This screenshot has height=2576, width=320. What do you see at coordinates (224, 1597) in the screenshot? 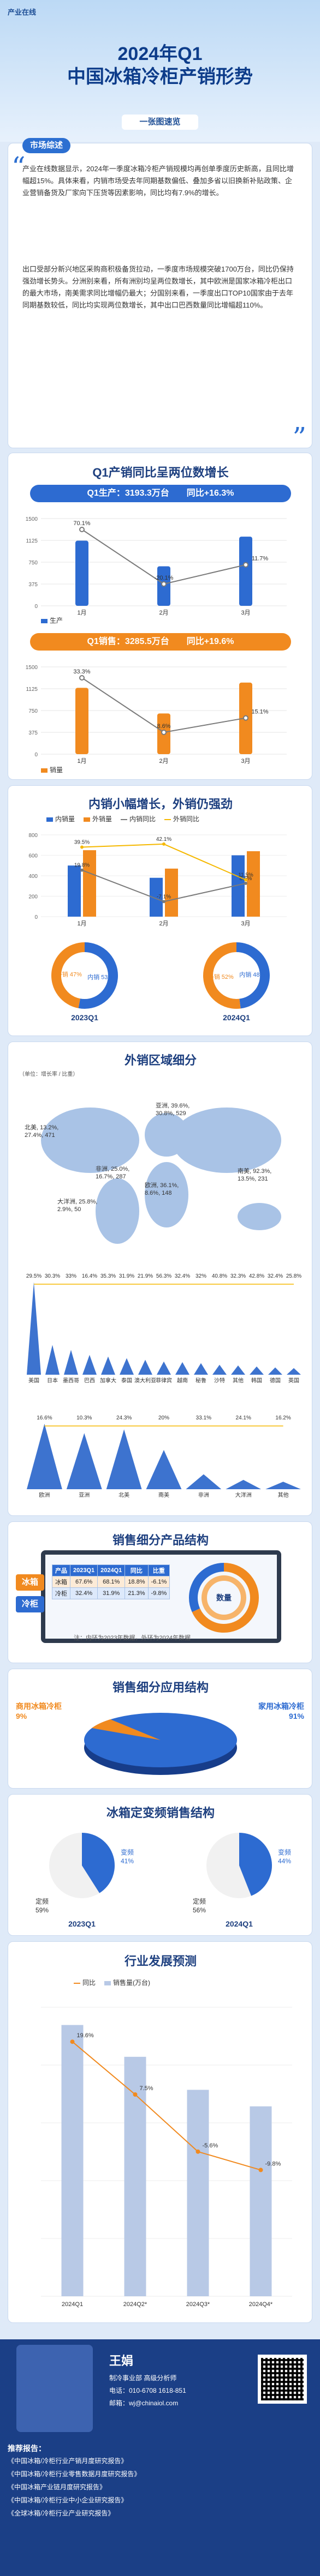
I see `svg-text: 数量` at bounding box center [224, 1597].